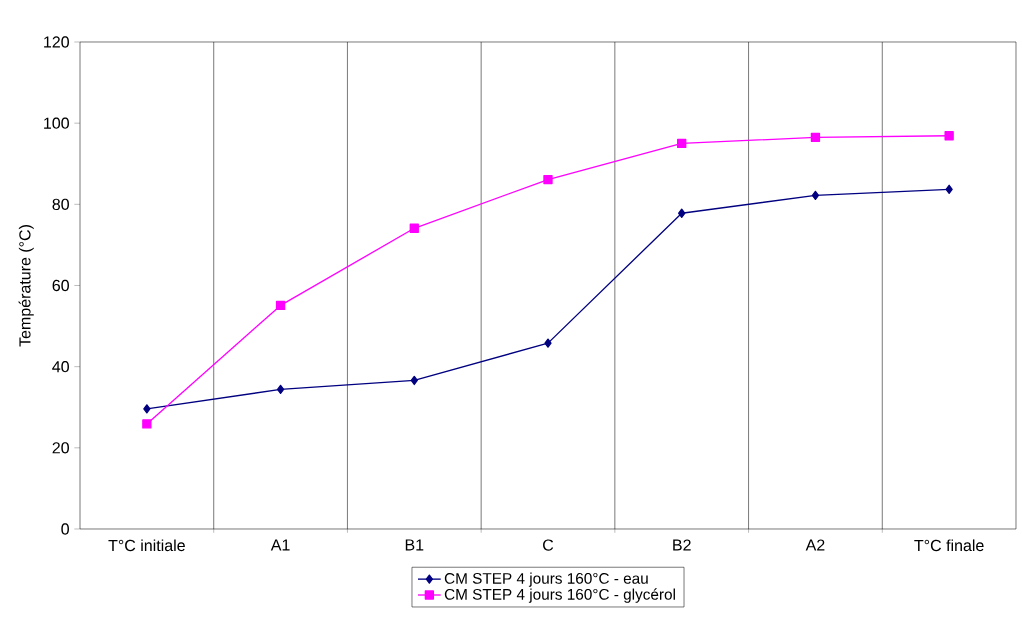  I want to click on x-tick-label: B2, so click(682, 545).